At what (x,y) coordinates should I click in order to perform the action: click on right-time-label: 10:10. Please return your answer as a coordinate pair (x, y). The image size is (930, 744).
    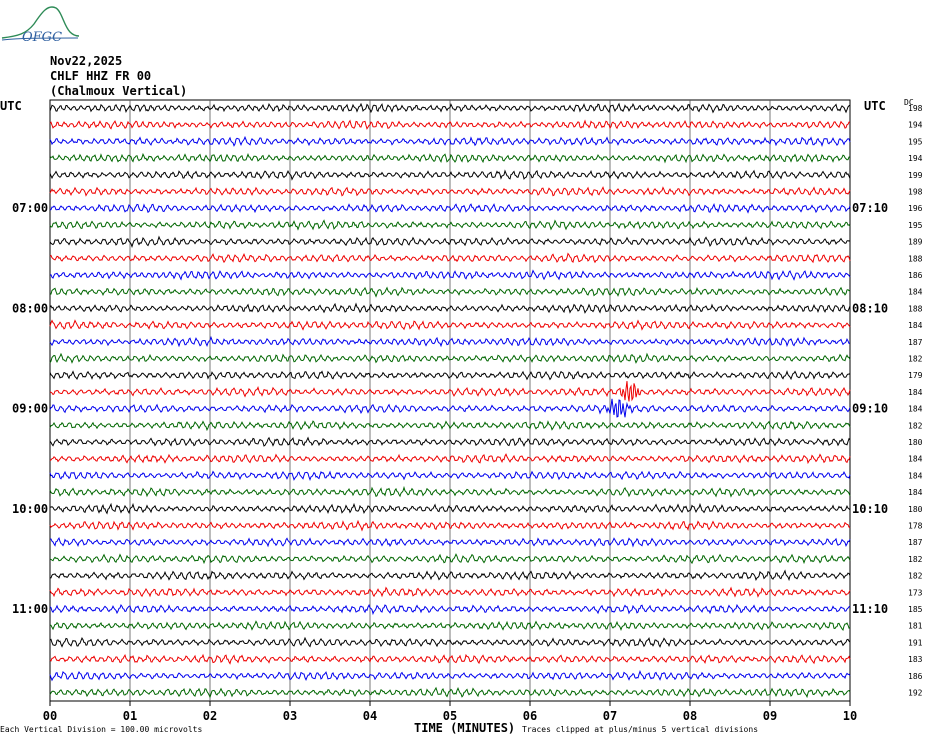
    Looking at the image, I should click on (870, 509).